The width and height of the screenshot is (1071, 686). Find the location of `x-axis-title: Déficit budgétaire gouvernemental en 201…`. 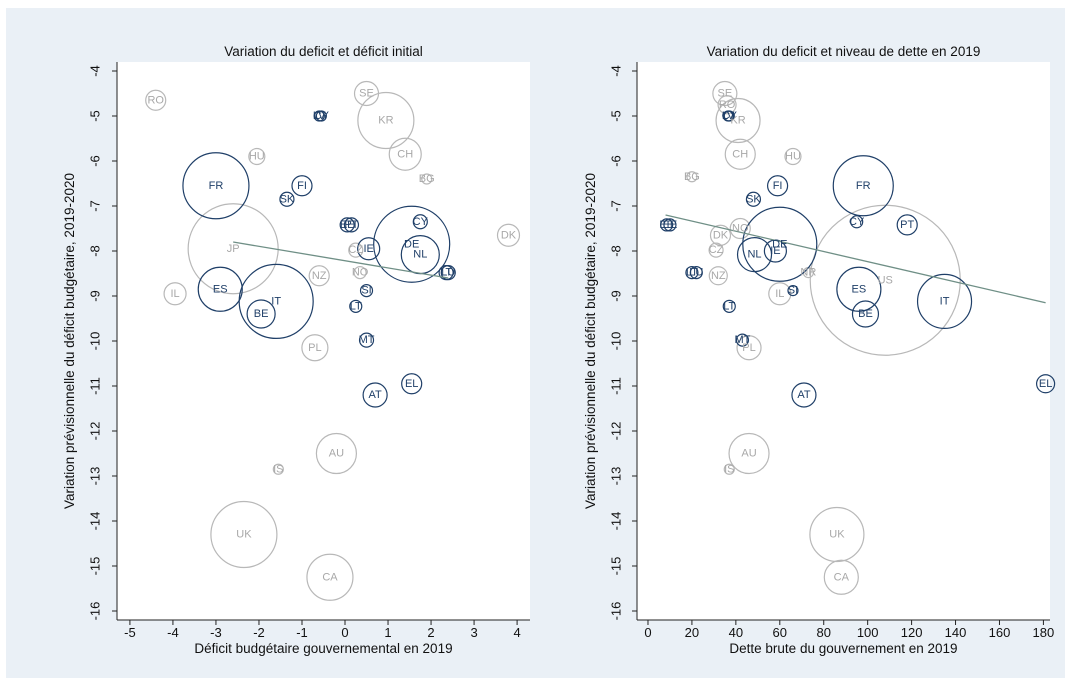

x-axis-title: Déficit budgétaire gouvernemental en 201… is located at coordinates (323, 648).